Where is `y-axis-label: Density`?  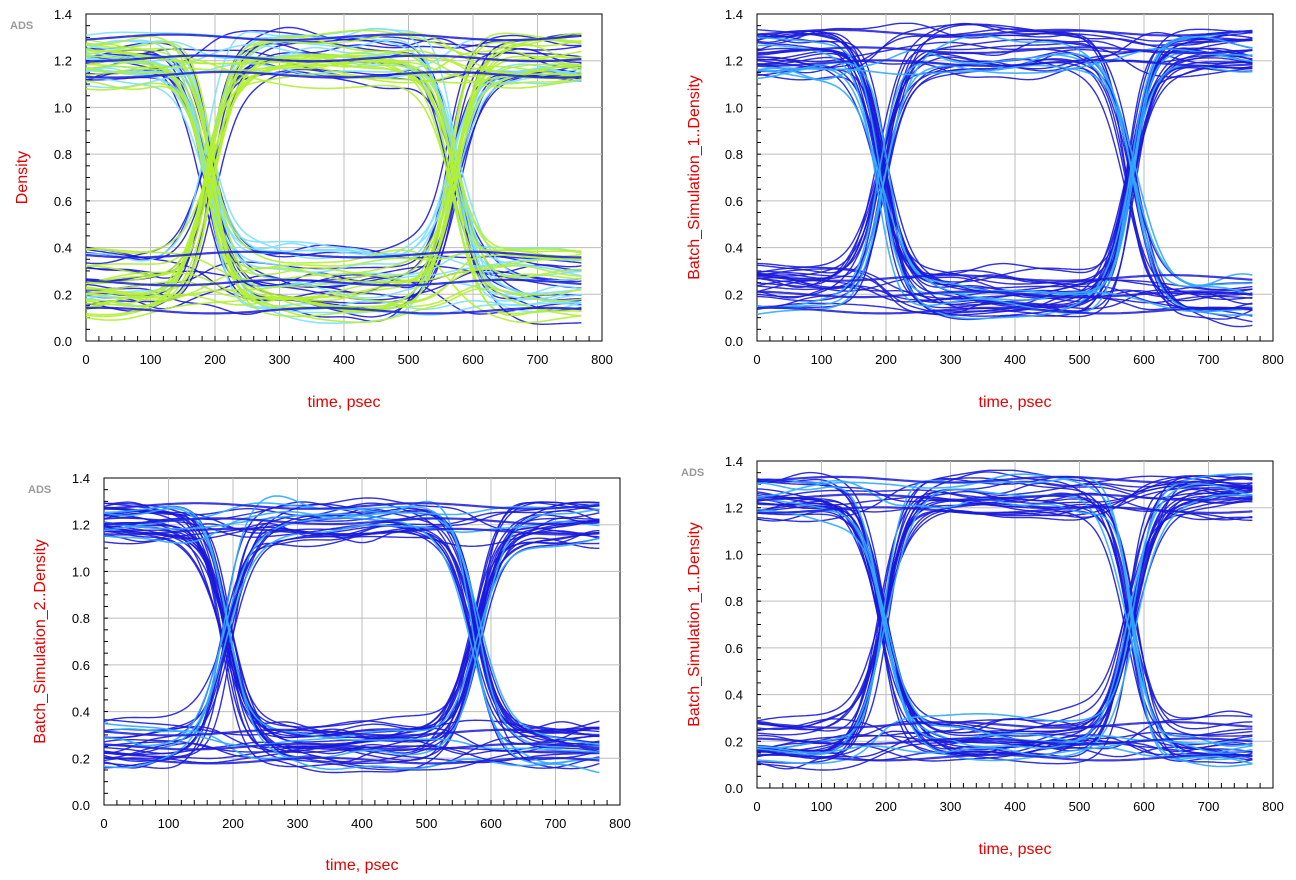
y-axis-label: Density is located at coordinates (22, 177).